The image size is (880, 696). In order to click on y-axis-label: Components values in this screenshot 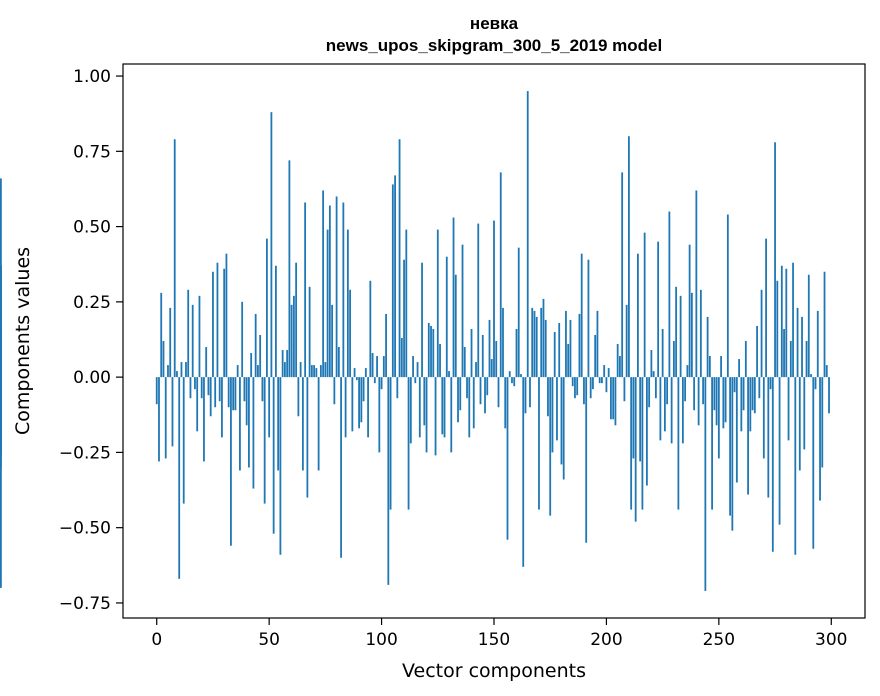, I will do `click(23, 341)`.